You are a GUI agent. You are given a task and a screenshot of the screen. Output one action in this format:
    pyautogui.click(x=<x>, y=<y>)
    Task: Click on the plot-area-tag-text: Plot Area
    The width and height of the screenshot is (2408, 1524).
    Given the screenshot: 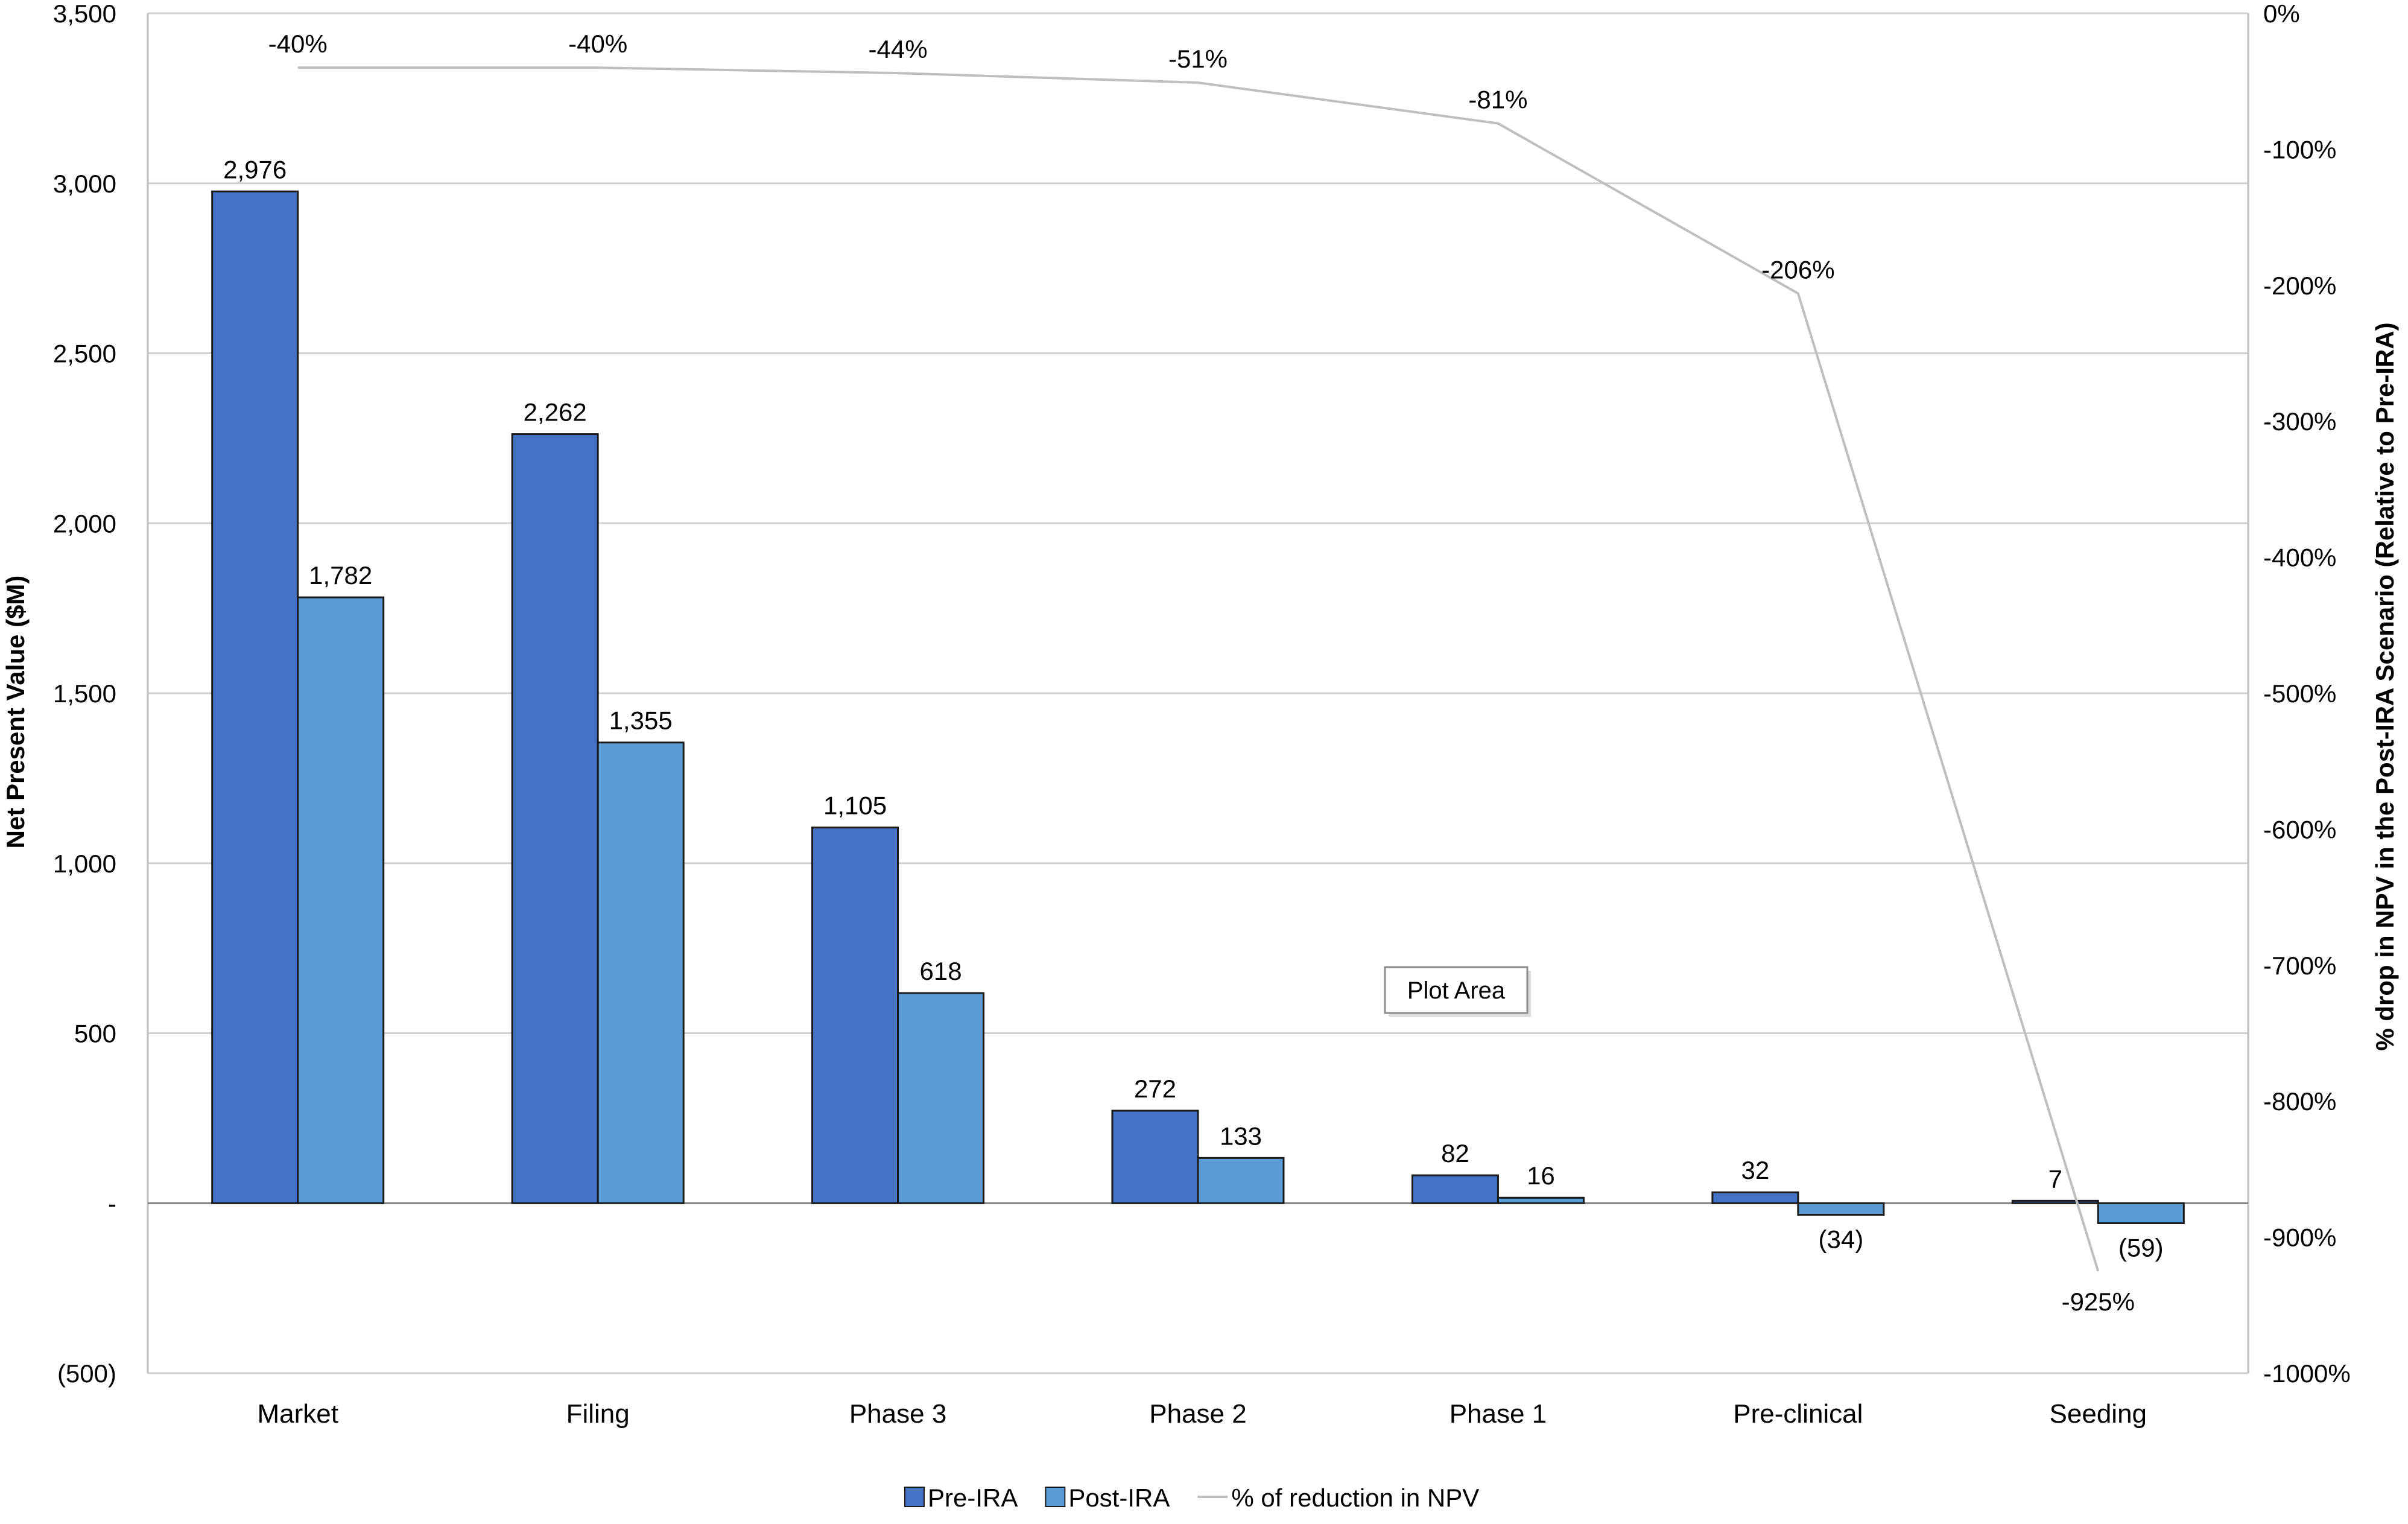 What is the action you would take?
    pyautogui.click(x=1457, y=990)
    